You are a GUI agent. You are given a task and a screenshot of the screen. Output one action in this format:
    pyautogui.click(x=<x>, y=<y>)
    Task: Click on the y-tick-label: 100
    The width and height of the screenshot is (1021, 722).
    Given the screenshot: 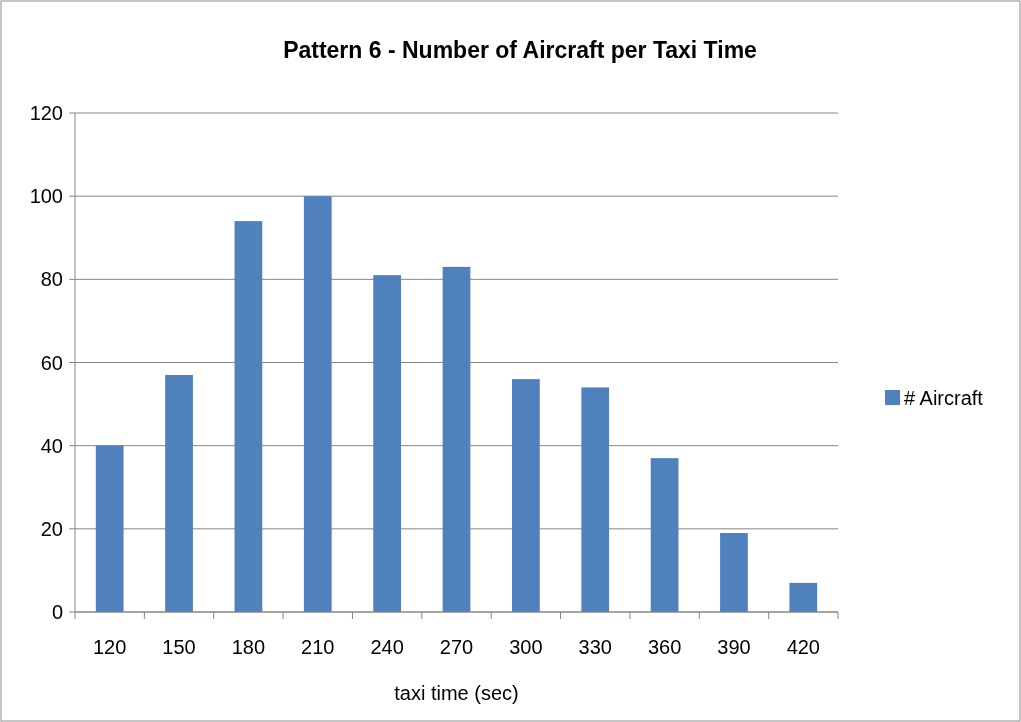 What is the action you would take?
    pyautogui.click(x=46, y=196)
    